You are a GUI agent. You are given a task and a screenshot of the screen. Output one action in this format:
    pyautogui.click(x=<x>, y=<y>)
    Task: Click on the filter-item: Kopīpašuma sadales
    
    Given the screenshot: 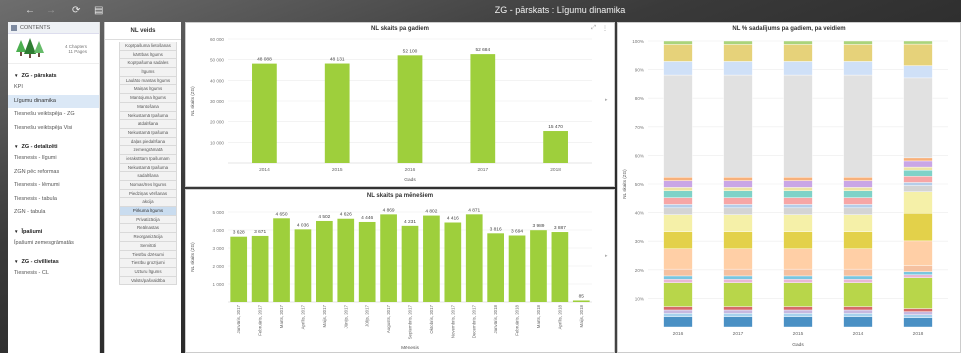 What is the action you would take?
    pyautogui.click(x=148, y=64)
    